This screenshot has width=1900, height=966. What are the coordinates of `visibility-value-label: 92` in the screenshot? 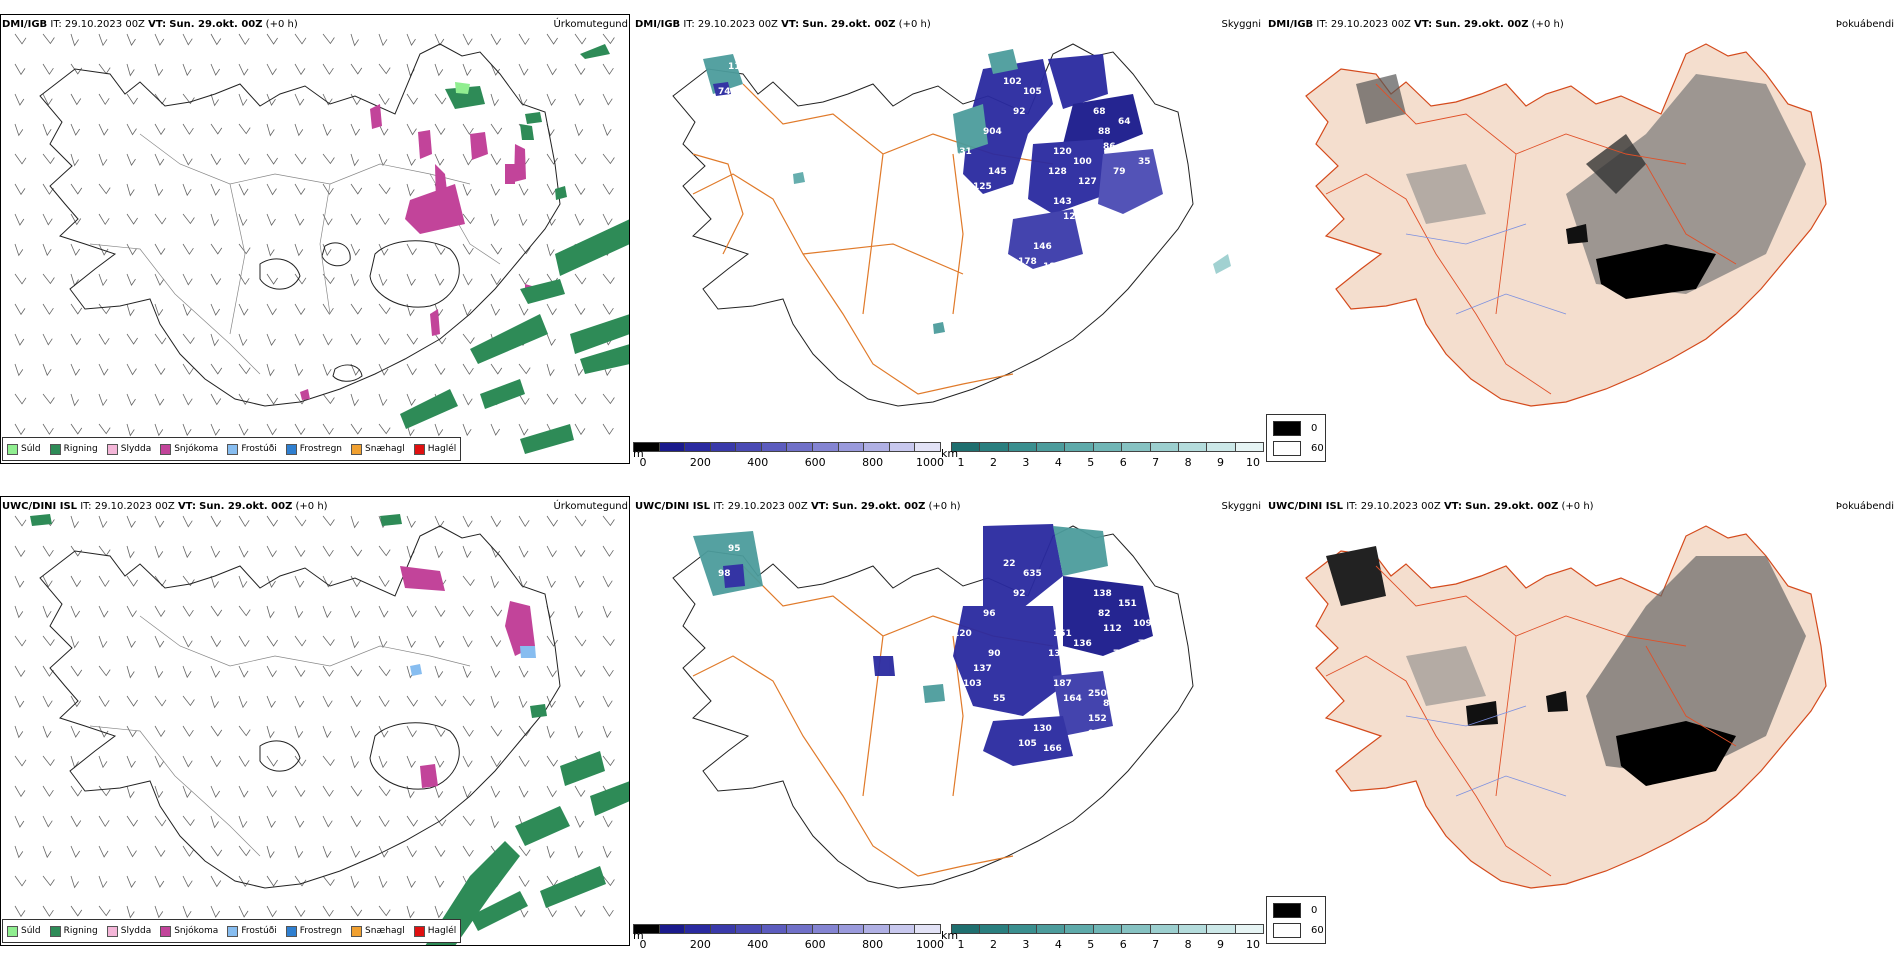 It's located at (1019, 594).